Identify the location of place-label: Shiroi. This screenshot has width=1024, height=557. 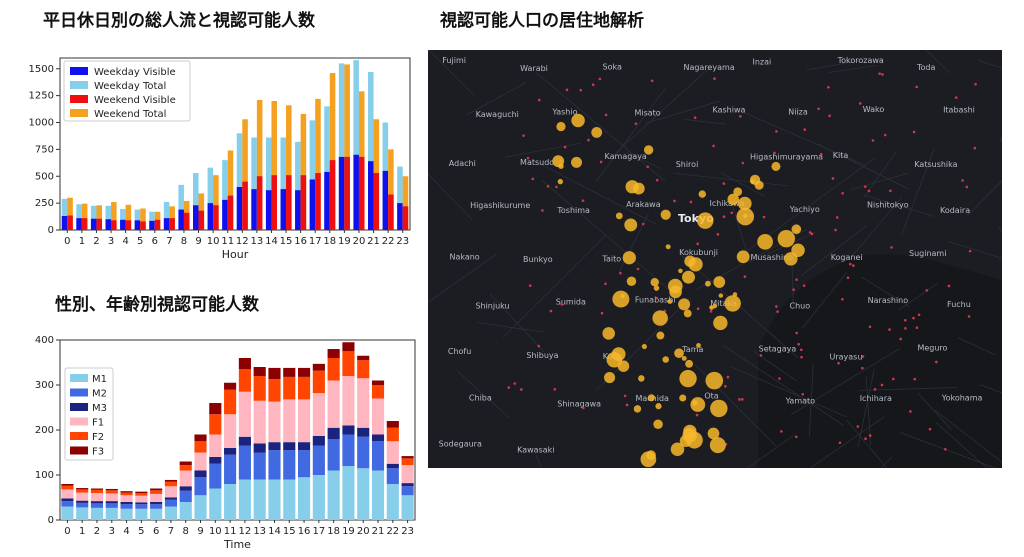
(687, 164).